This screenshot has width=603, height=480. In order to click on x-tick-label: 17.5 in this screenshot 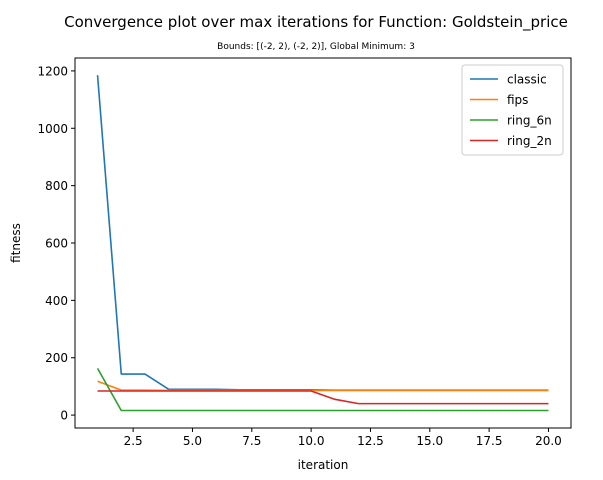, I will do `click(489, 441)`.